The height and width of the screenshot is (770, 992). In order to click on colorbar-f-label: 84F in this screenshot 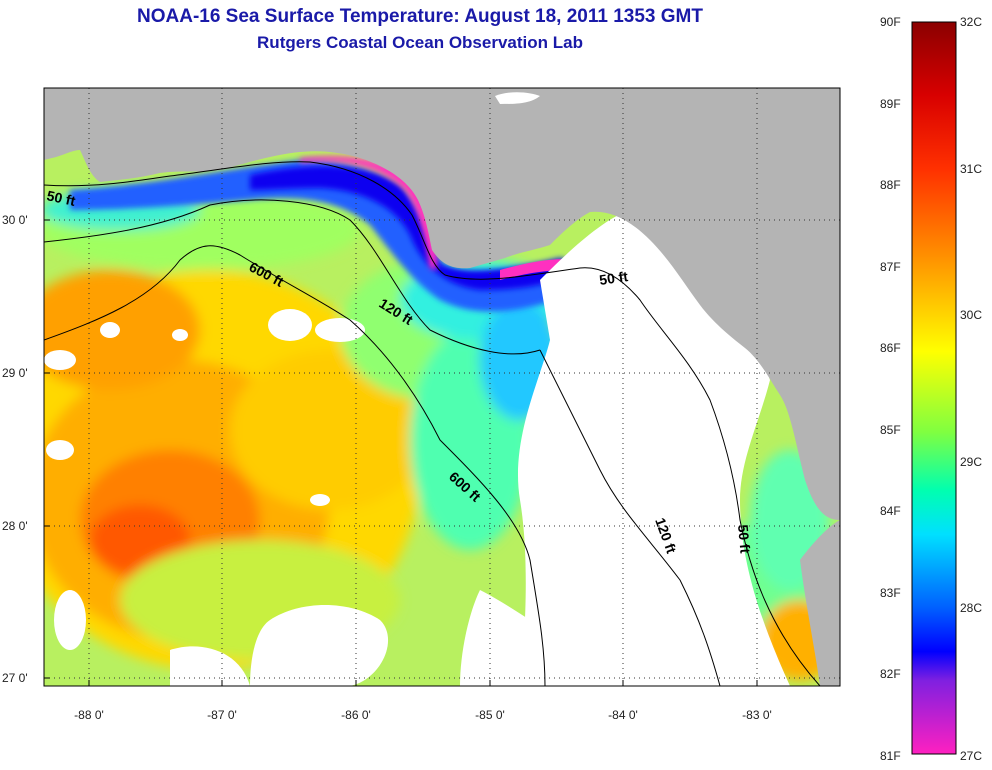, I will do `click(890, 511)`.